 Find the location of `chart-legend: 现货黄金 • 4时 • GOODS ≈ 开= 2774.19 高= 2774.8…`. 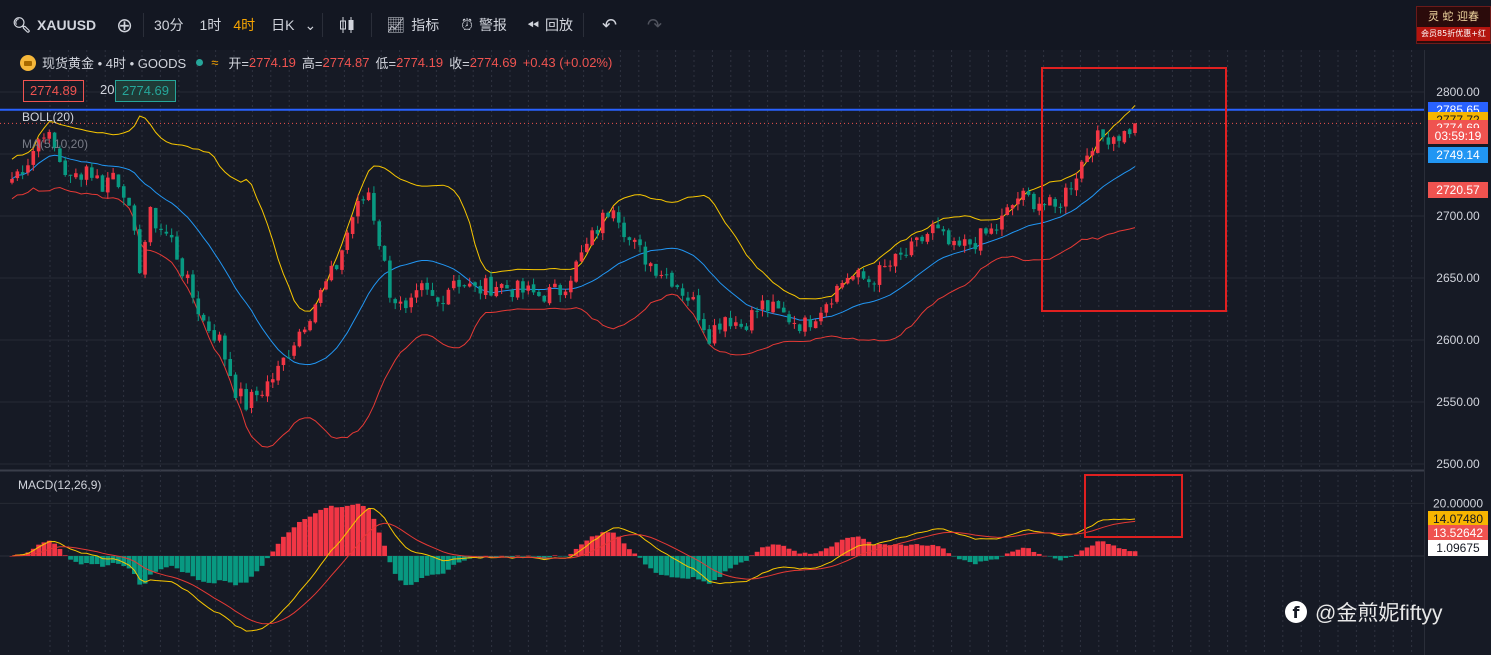

chart-legend: 现货黄金 • 4时 • GOODS ≈ 开= 2774.19 高= 2774.8… is located at coordinates (319, 62).